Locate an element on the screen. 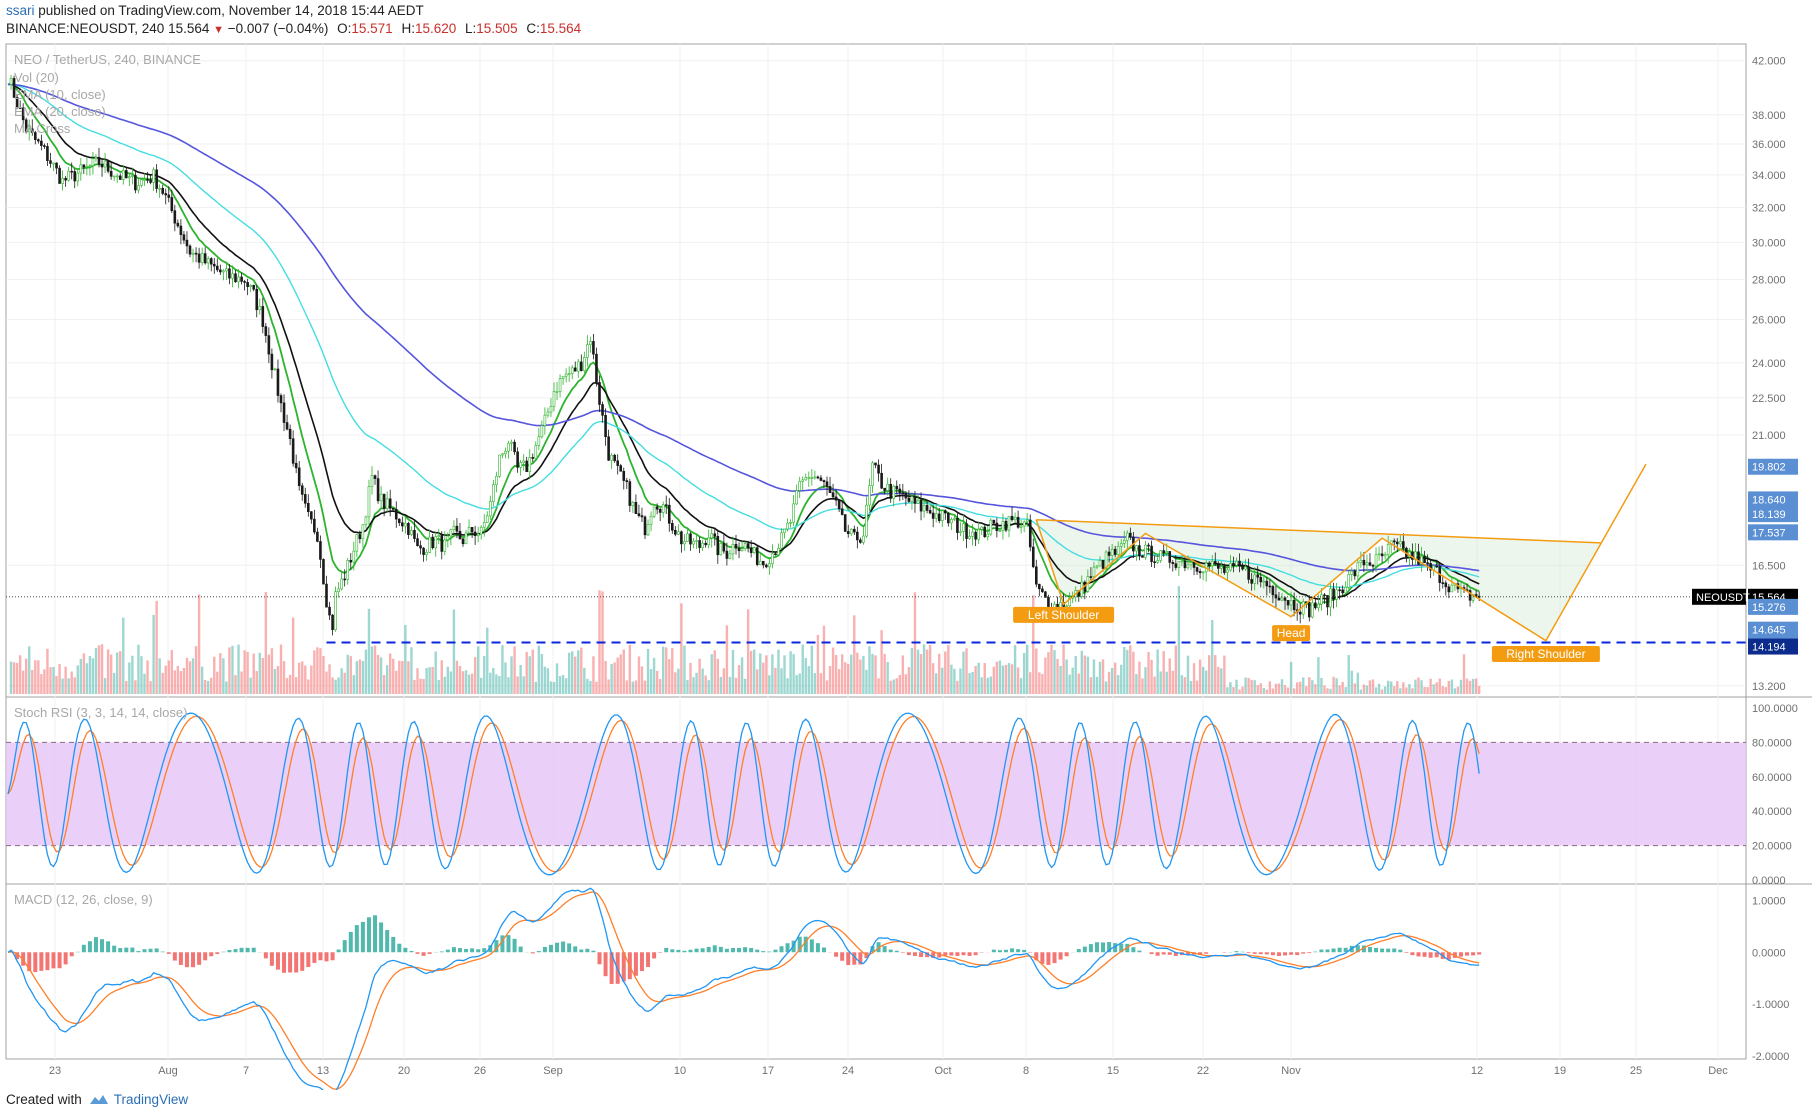 The width and height of the screenshot is (1812, 1117). tradingview-logo: TradingView is located at coordinates (138, 1099).